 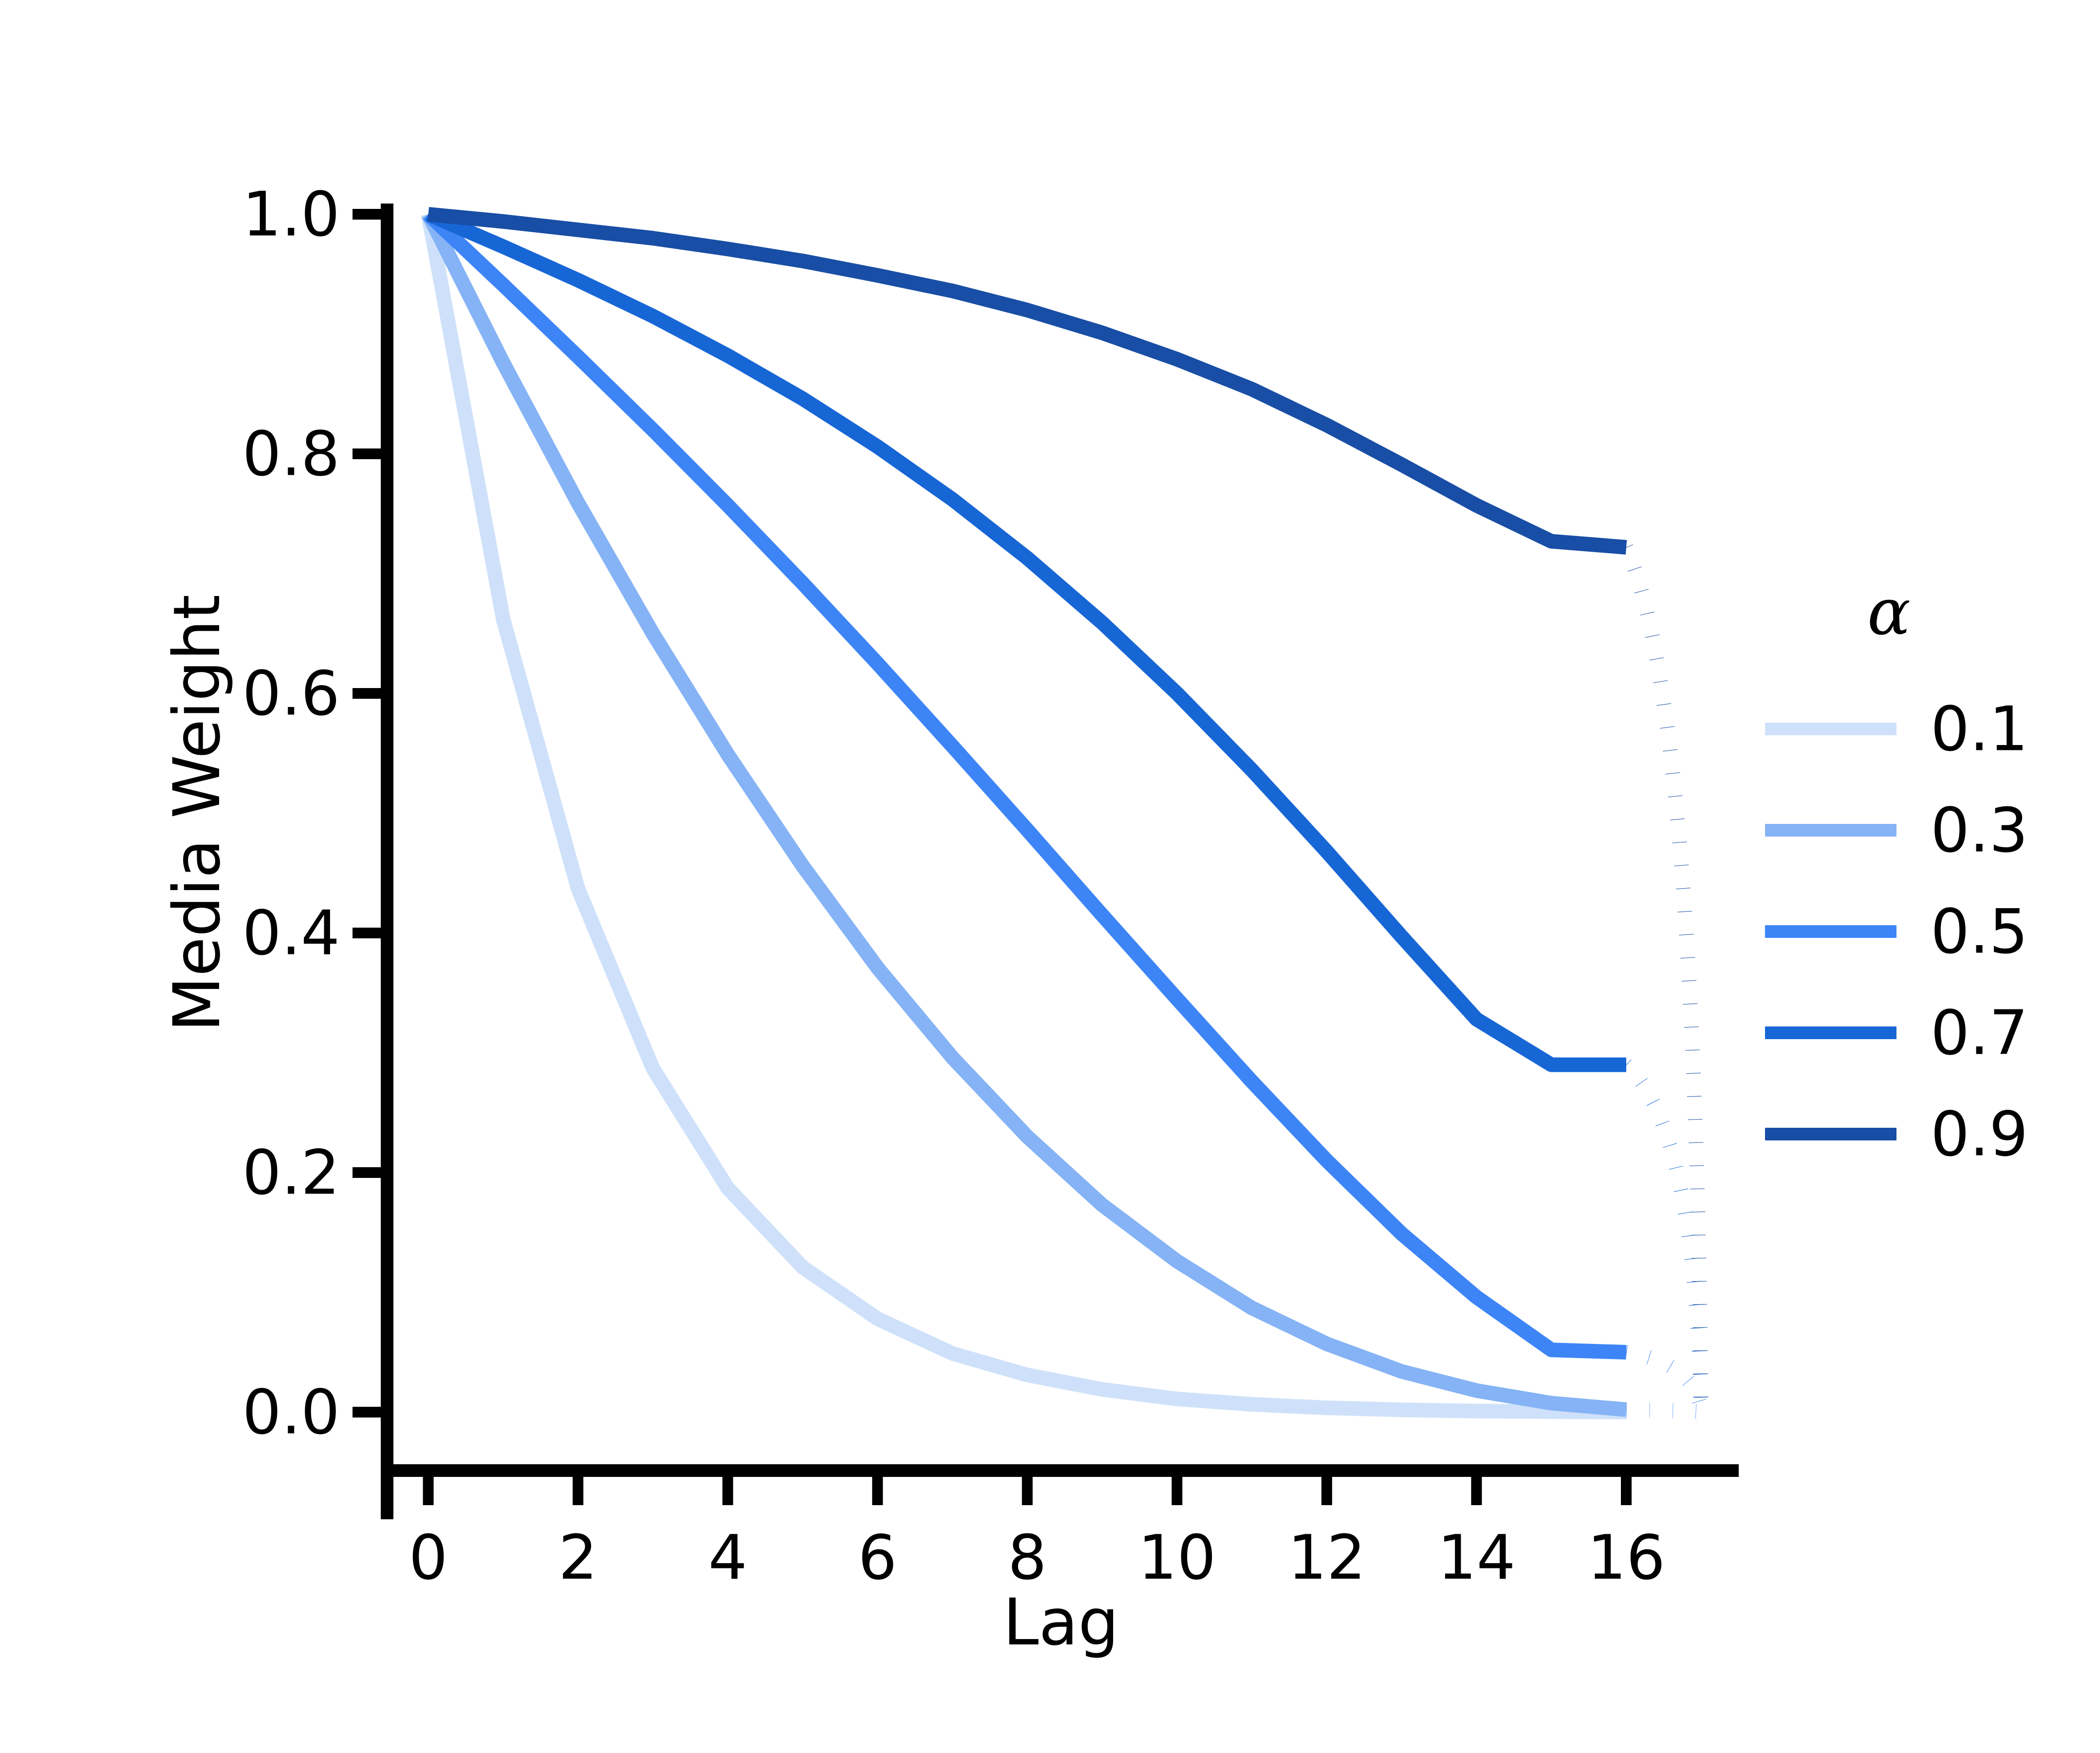 What do you see at coordinates (1027, 1557) in the screenshot?
I see `x-tick-label: 8` at bounding box center [1027, 1557].